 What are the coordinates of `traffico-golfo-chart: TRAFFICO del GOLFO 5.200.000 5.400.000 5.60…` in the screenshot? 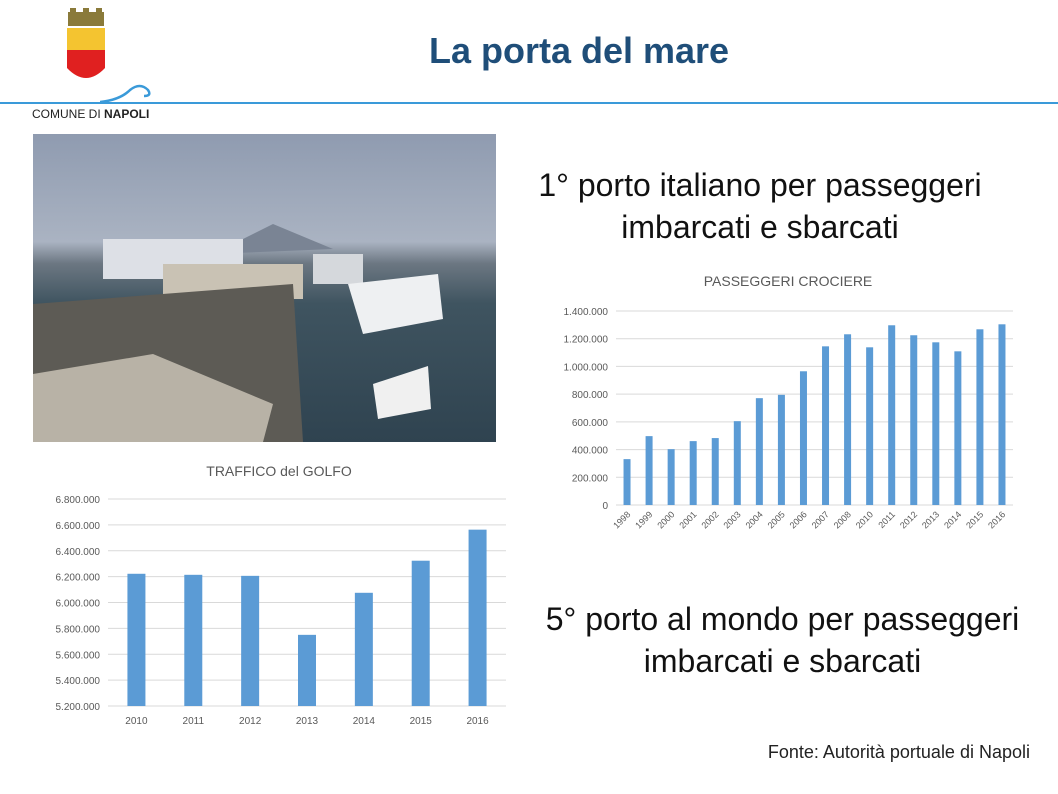 It's located at (281, 595).